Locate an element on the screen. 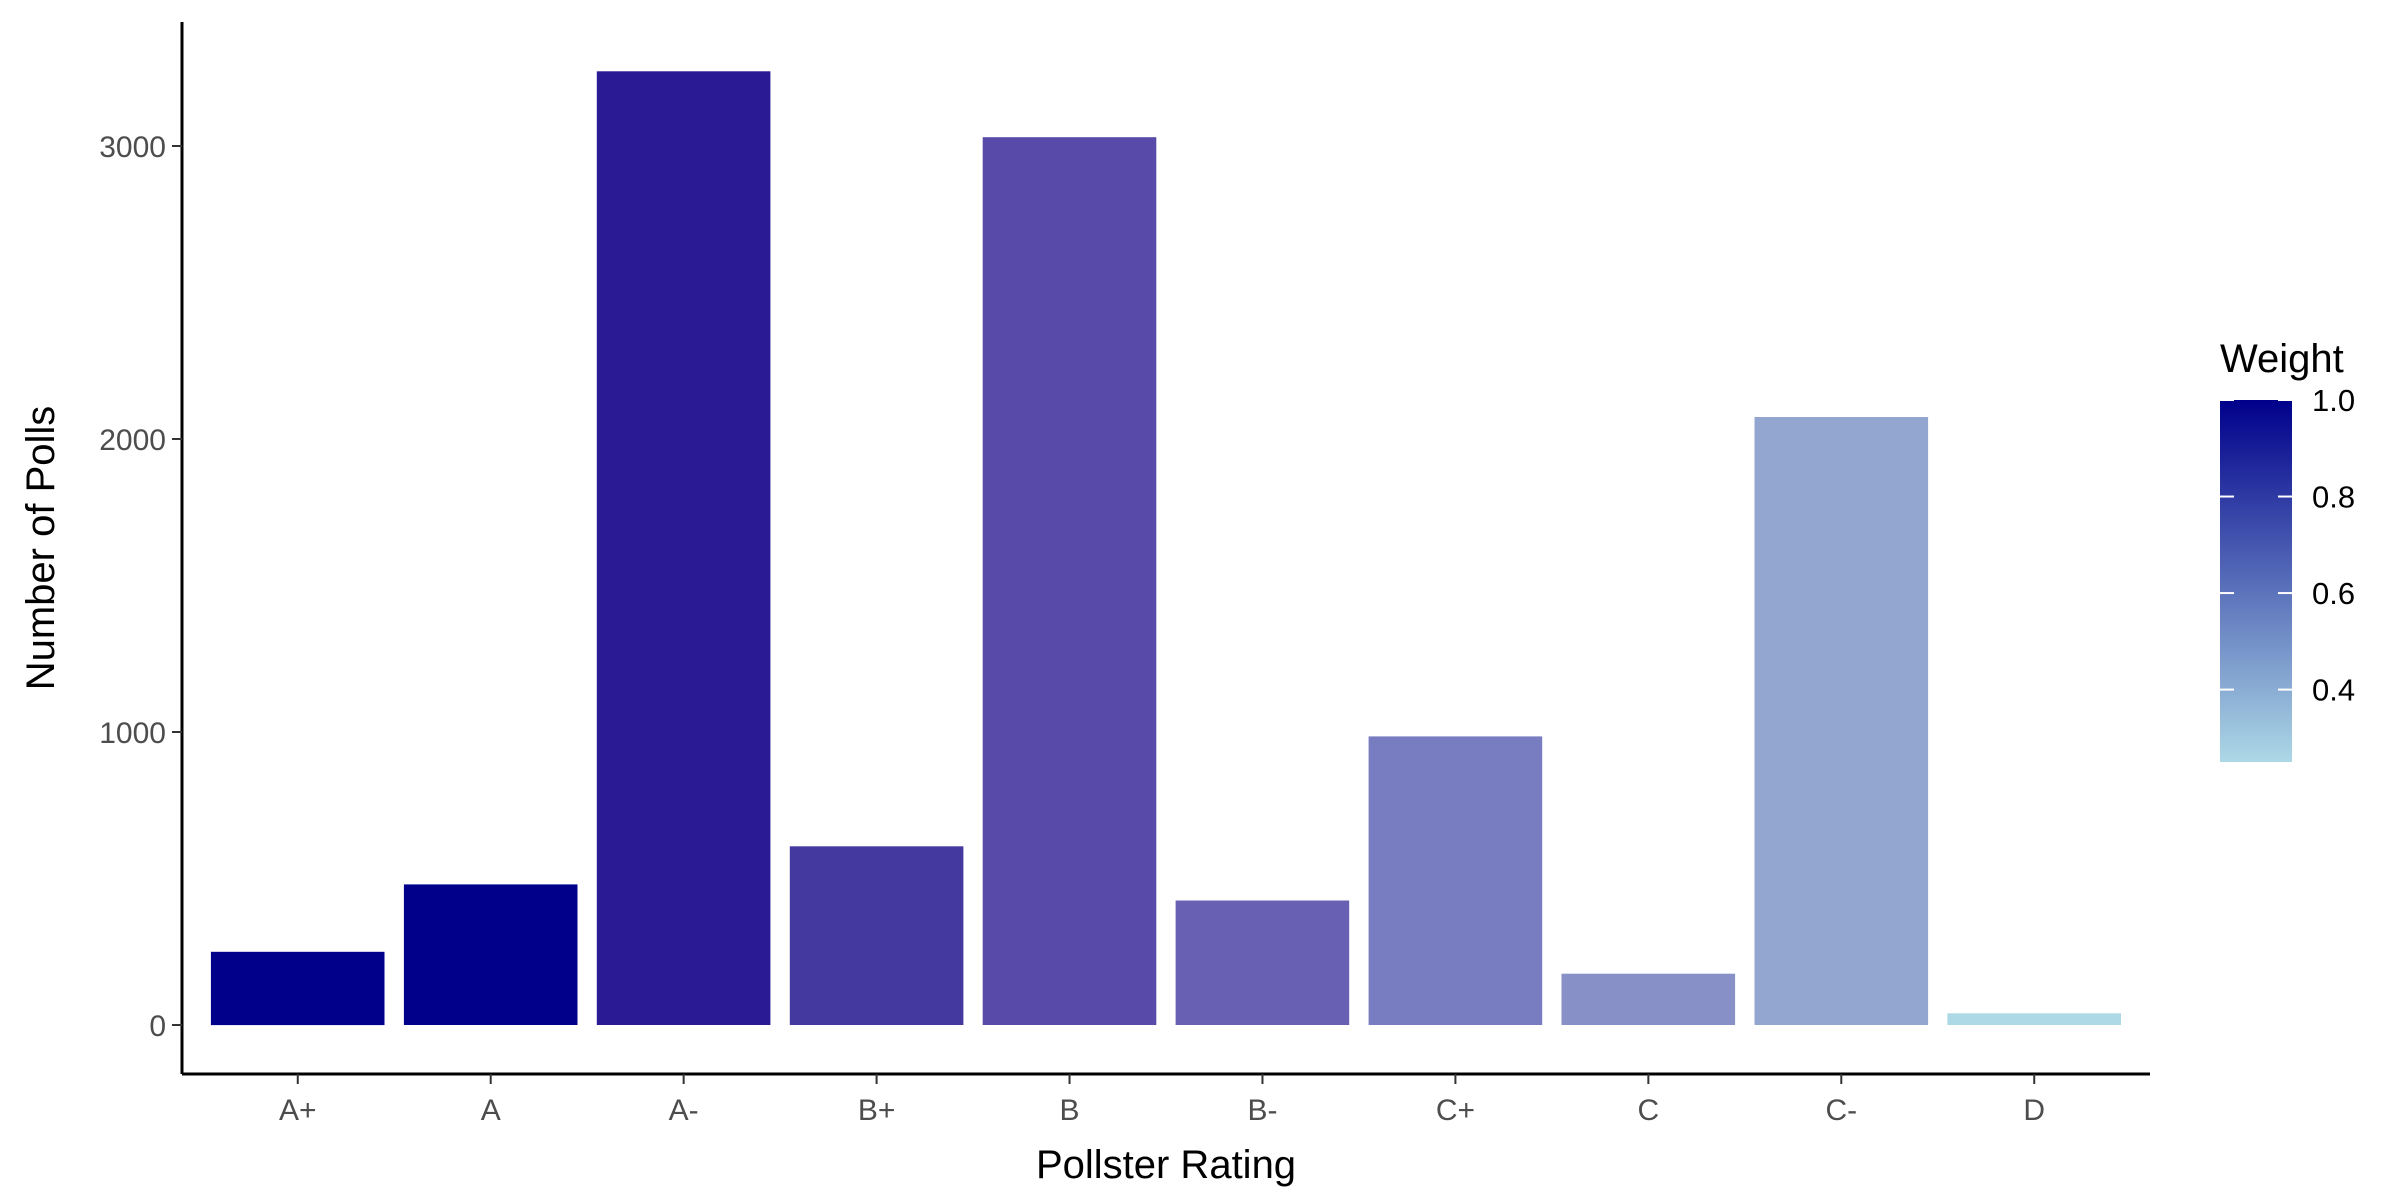  y-tick-label: 2000 is located at coordinates (132, 440).